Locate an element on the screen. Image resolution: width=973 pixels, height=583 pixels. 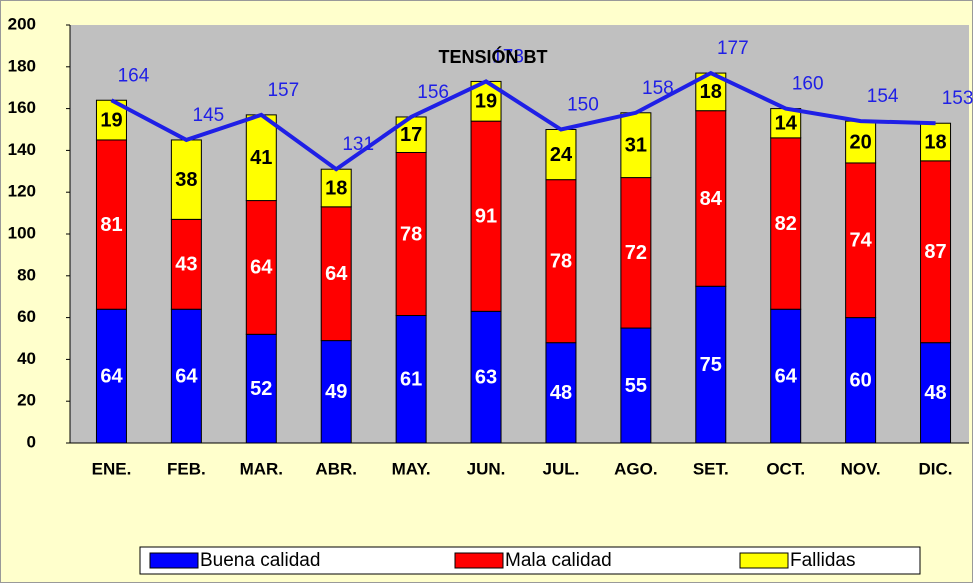
y-tick-label: 180 is located at coordinates (22, 65).